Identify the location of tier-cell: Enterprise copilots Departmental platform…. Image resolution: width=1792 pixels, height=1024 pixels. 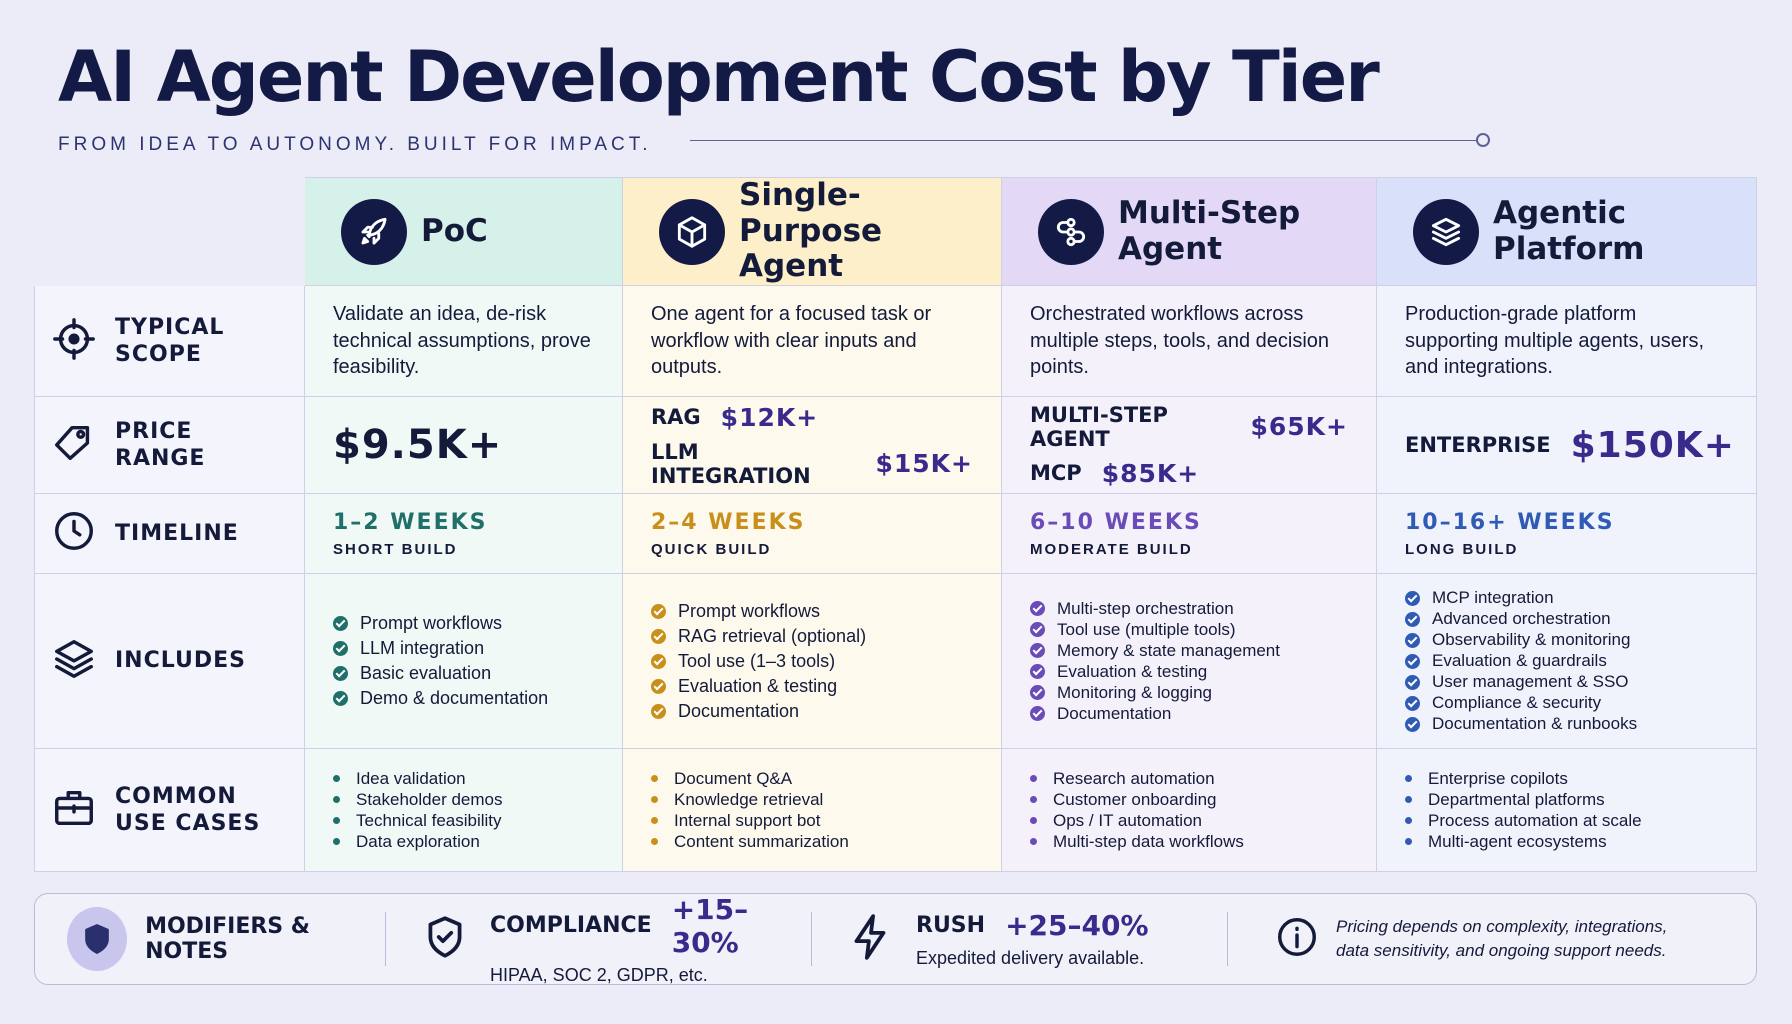
(1567, 810).